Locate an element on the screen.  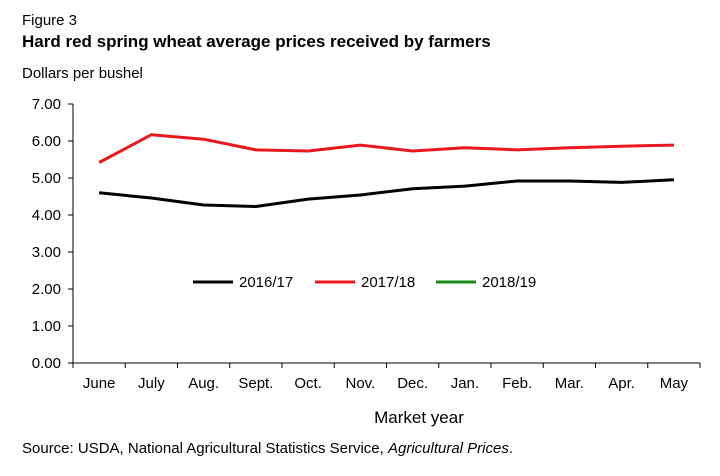
legend-label: 2016/17 is located at coordinates (266, 282).